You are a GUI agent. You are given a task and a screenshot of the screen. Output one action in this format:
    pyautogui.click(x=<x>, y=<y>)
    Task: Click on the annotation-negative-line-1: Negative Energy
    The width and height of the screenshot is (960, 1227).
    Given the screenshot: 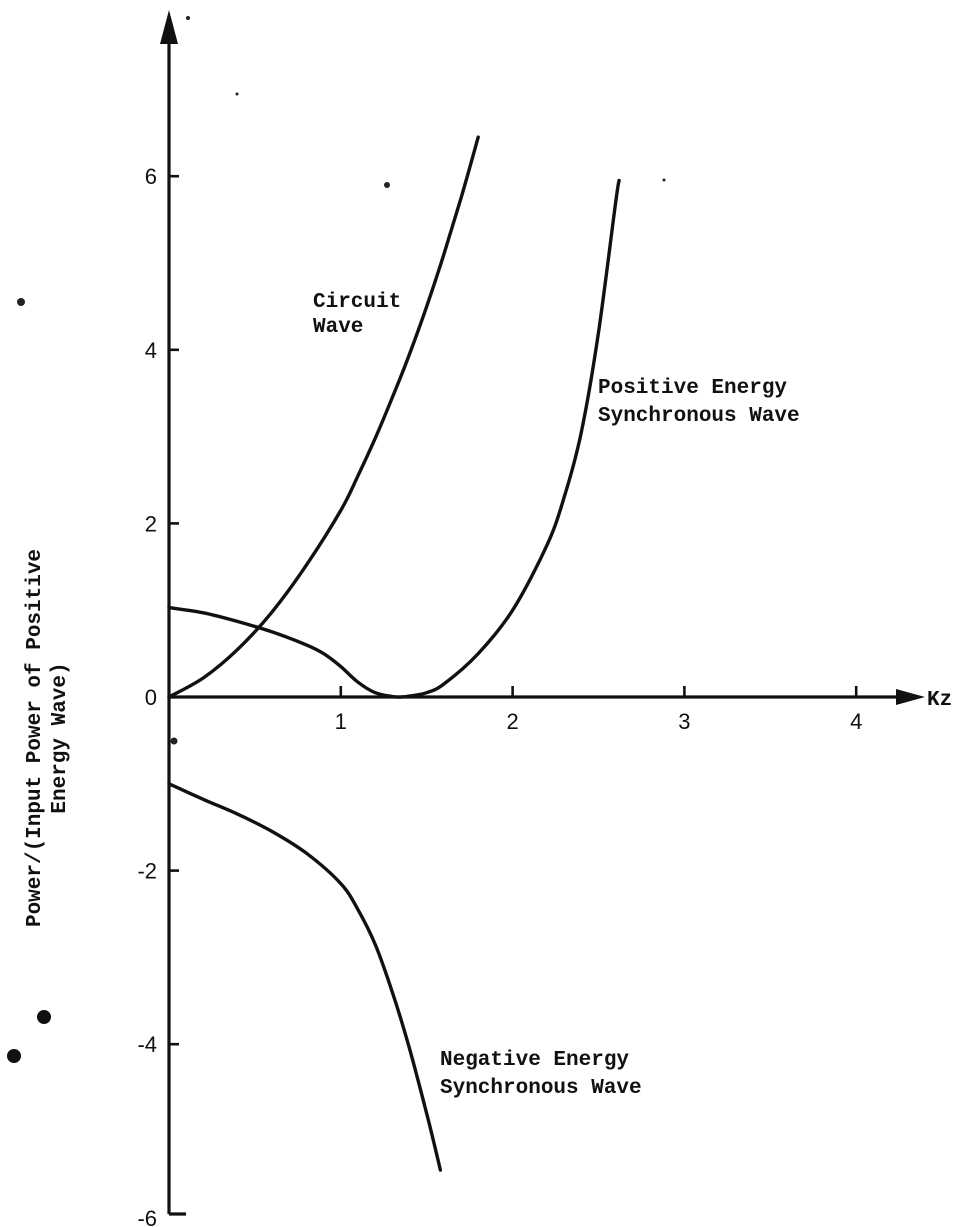 What is the action you would take?
    pyautogui.click(x=534, y=1060)
    